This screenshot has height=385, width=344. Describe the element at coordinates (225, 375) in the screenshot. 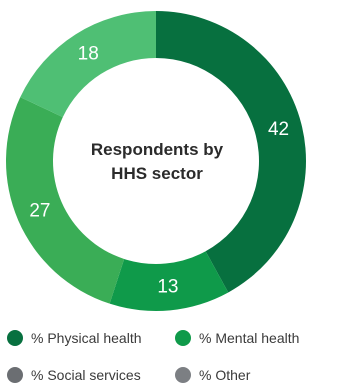

I see `legend-label-other: % Other` at that location.